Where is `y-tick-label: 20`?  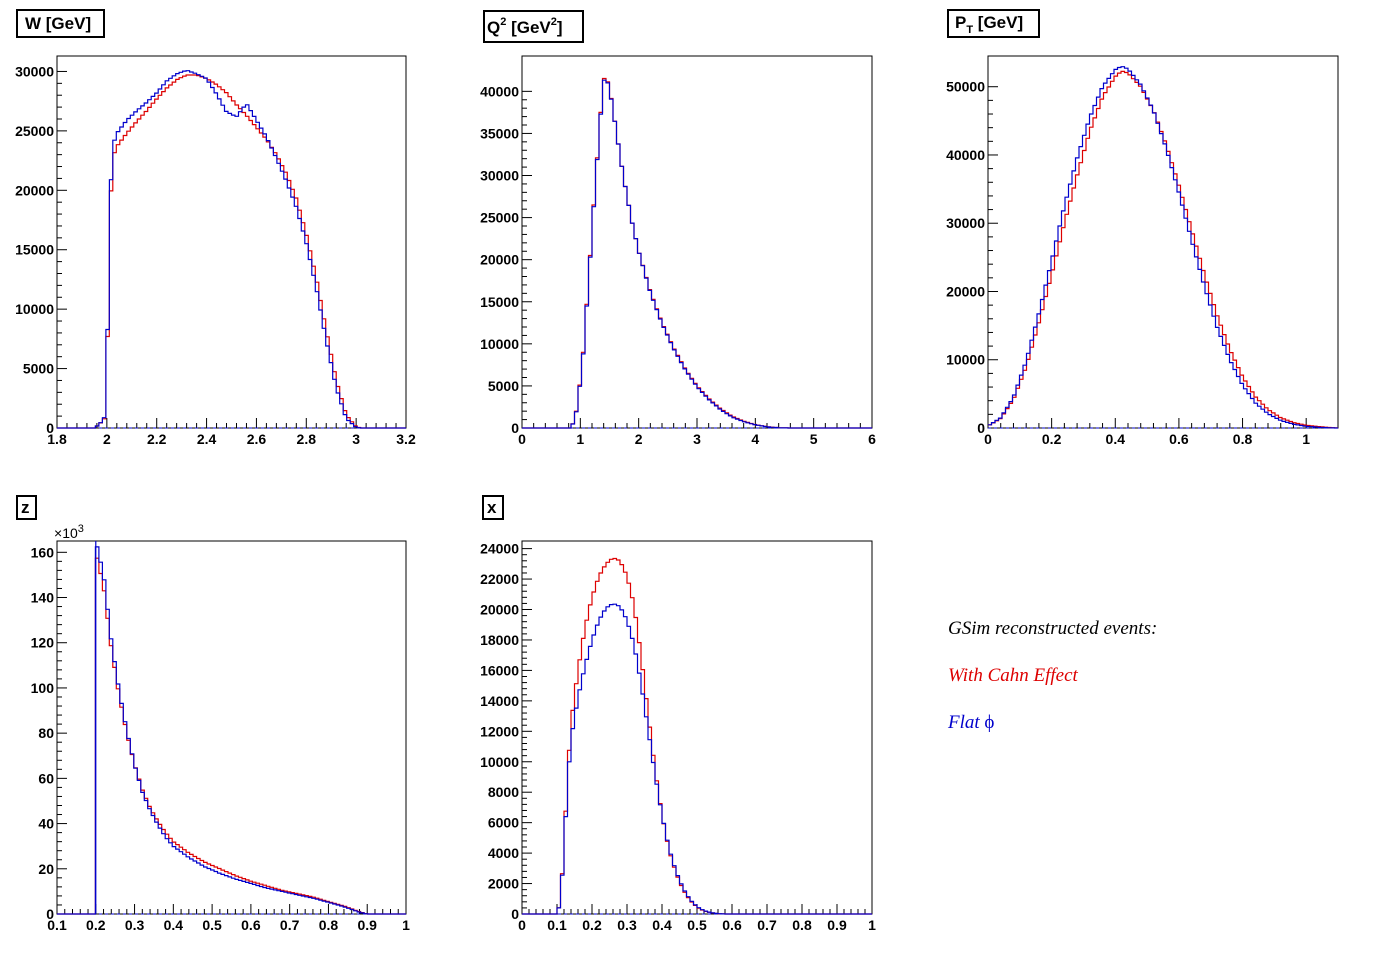 y-tick-label: 20 is located at coordinates (46, 869).